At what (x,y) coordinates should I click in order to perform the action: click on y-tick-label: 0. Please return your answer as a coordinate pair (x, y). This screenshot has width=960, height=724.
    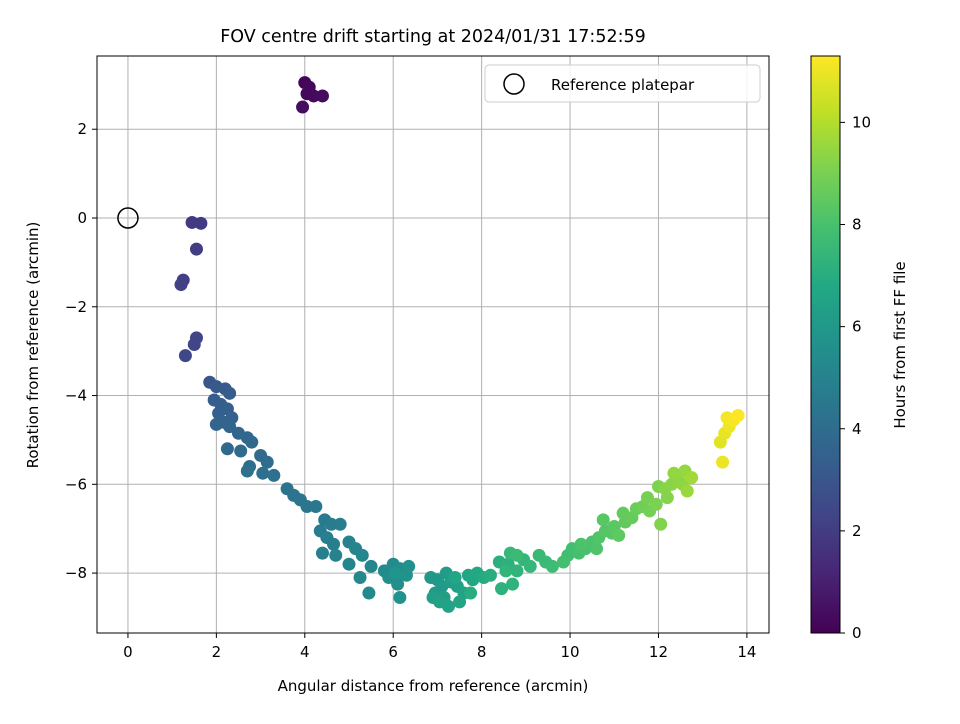
    Looking at the image, I should click on (82, 218).